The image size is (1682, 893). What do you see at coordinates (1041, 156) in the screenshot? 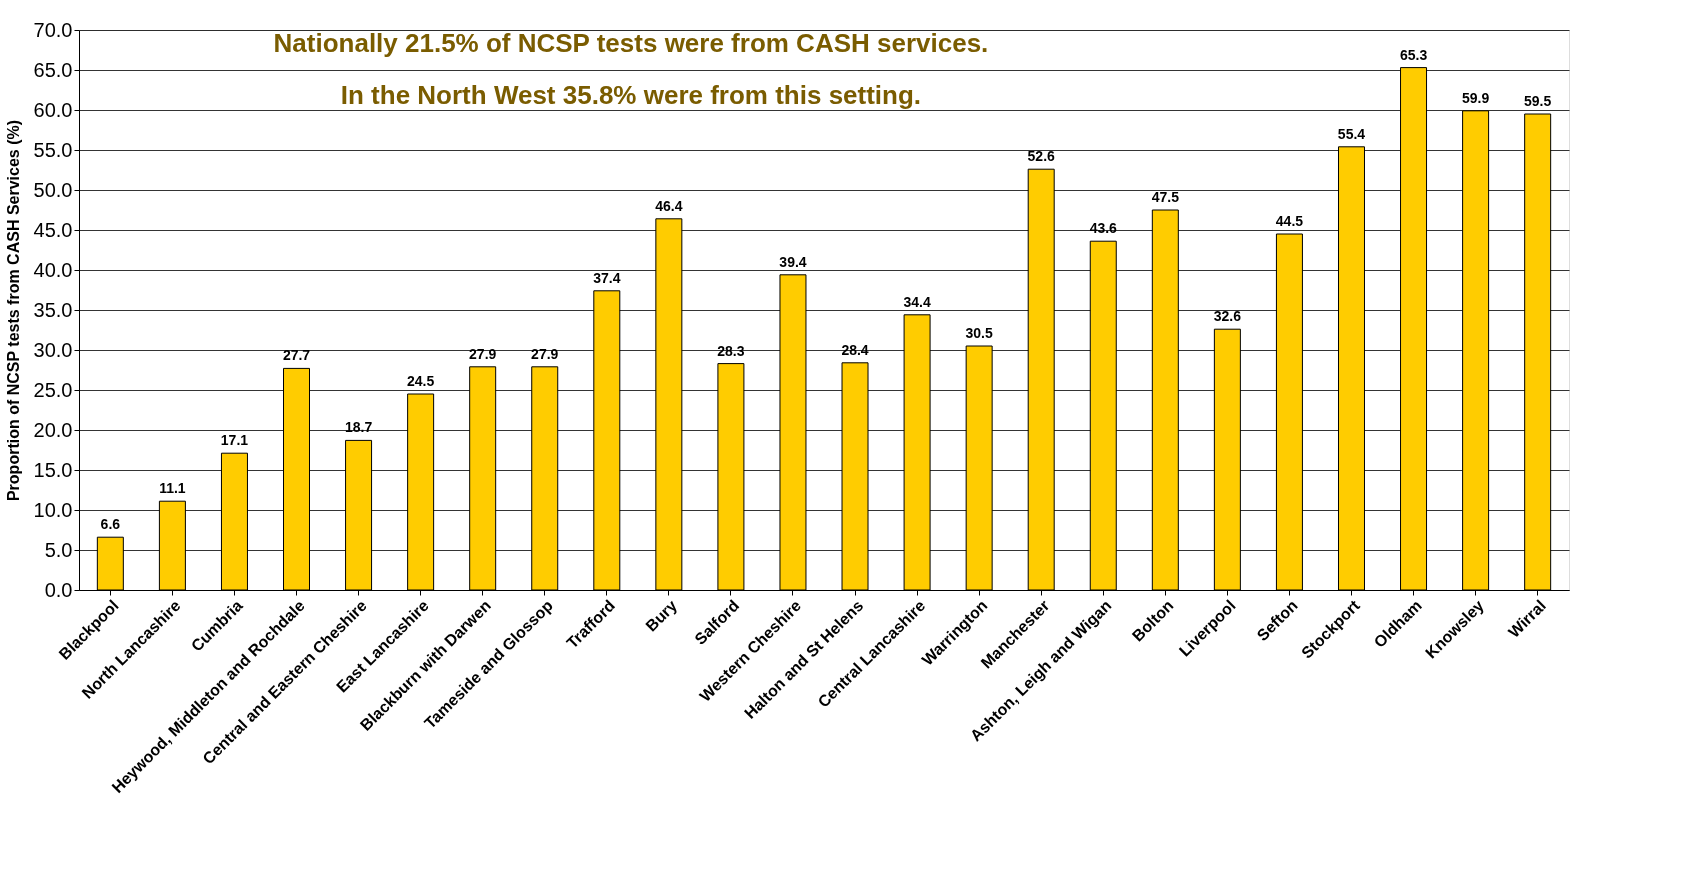
I see `data-label: 52.6` at bounding box center [1041, 156].